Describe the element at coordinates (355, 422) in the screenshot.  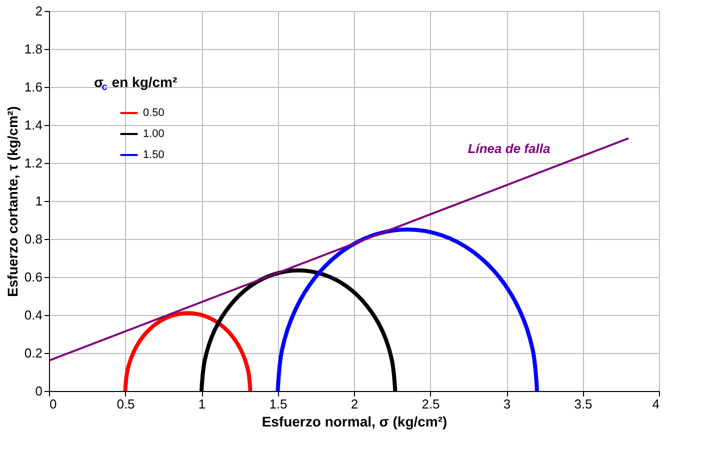
I see `x-axis-title: Esfuerzo normal, σ (kg/cm²)` at that location.